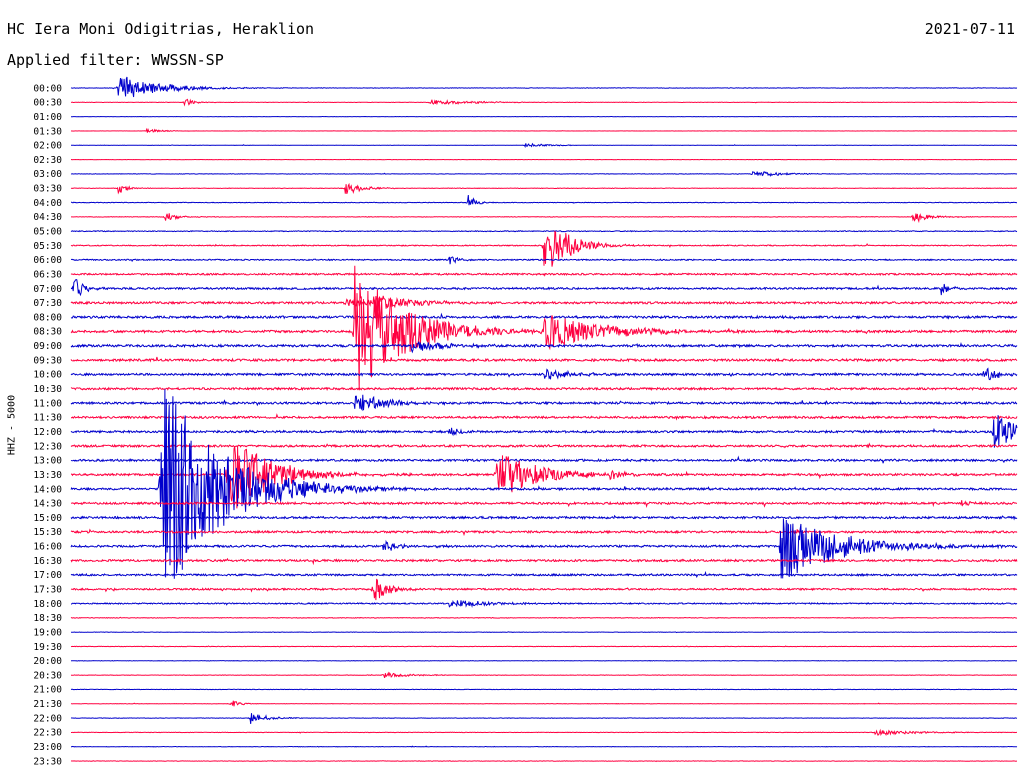 The height and width of the screenshot is (780, 1024). I want to click on row-time-label: 00:30, so click(47, 103).